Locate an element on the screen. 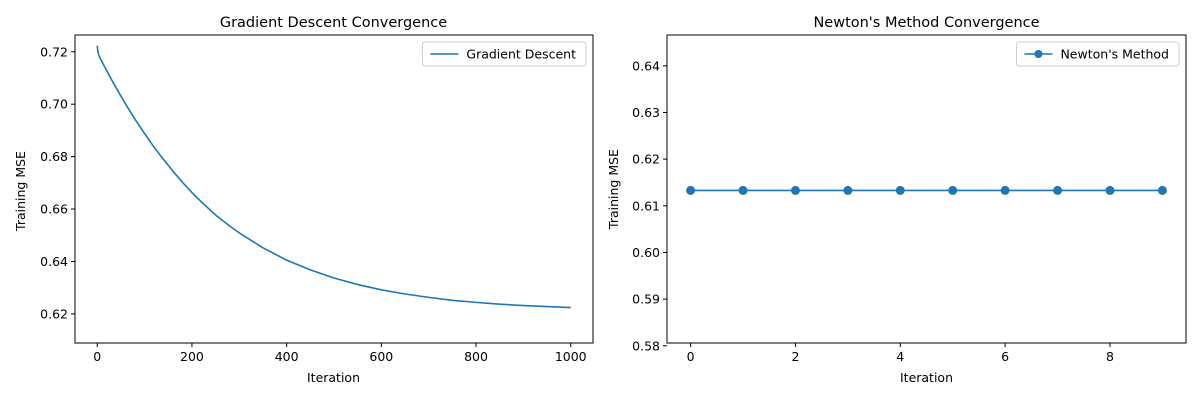  x-tick-label: 1000 is located at coordinates (571, 356).